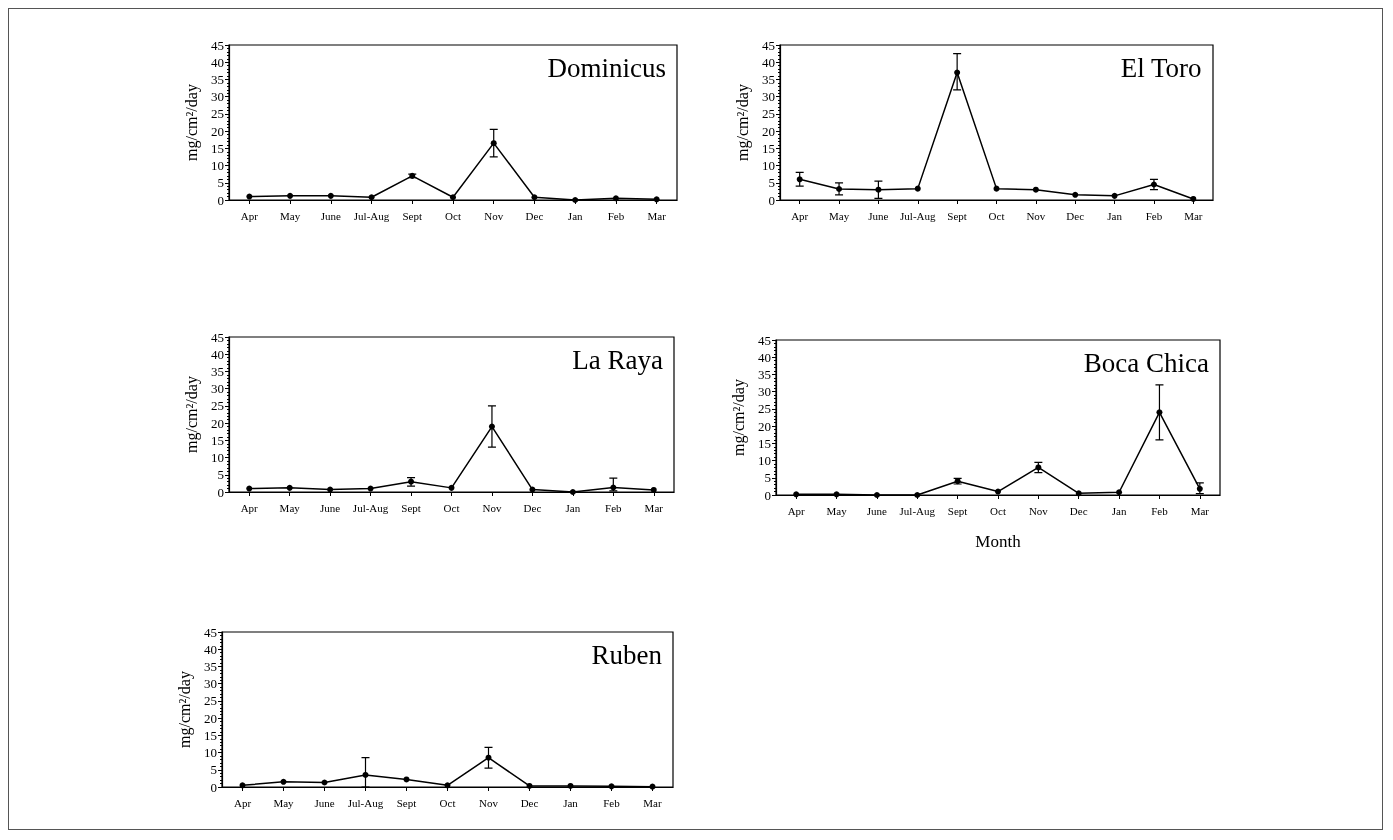  I want to click on chart-title: El Toro, so click(1161, 67).